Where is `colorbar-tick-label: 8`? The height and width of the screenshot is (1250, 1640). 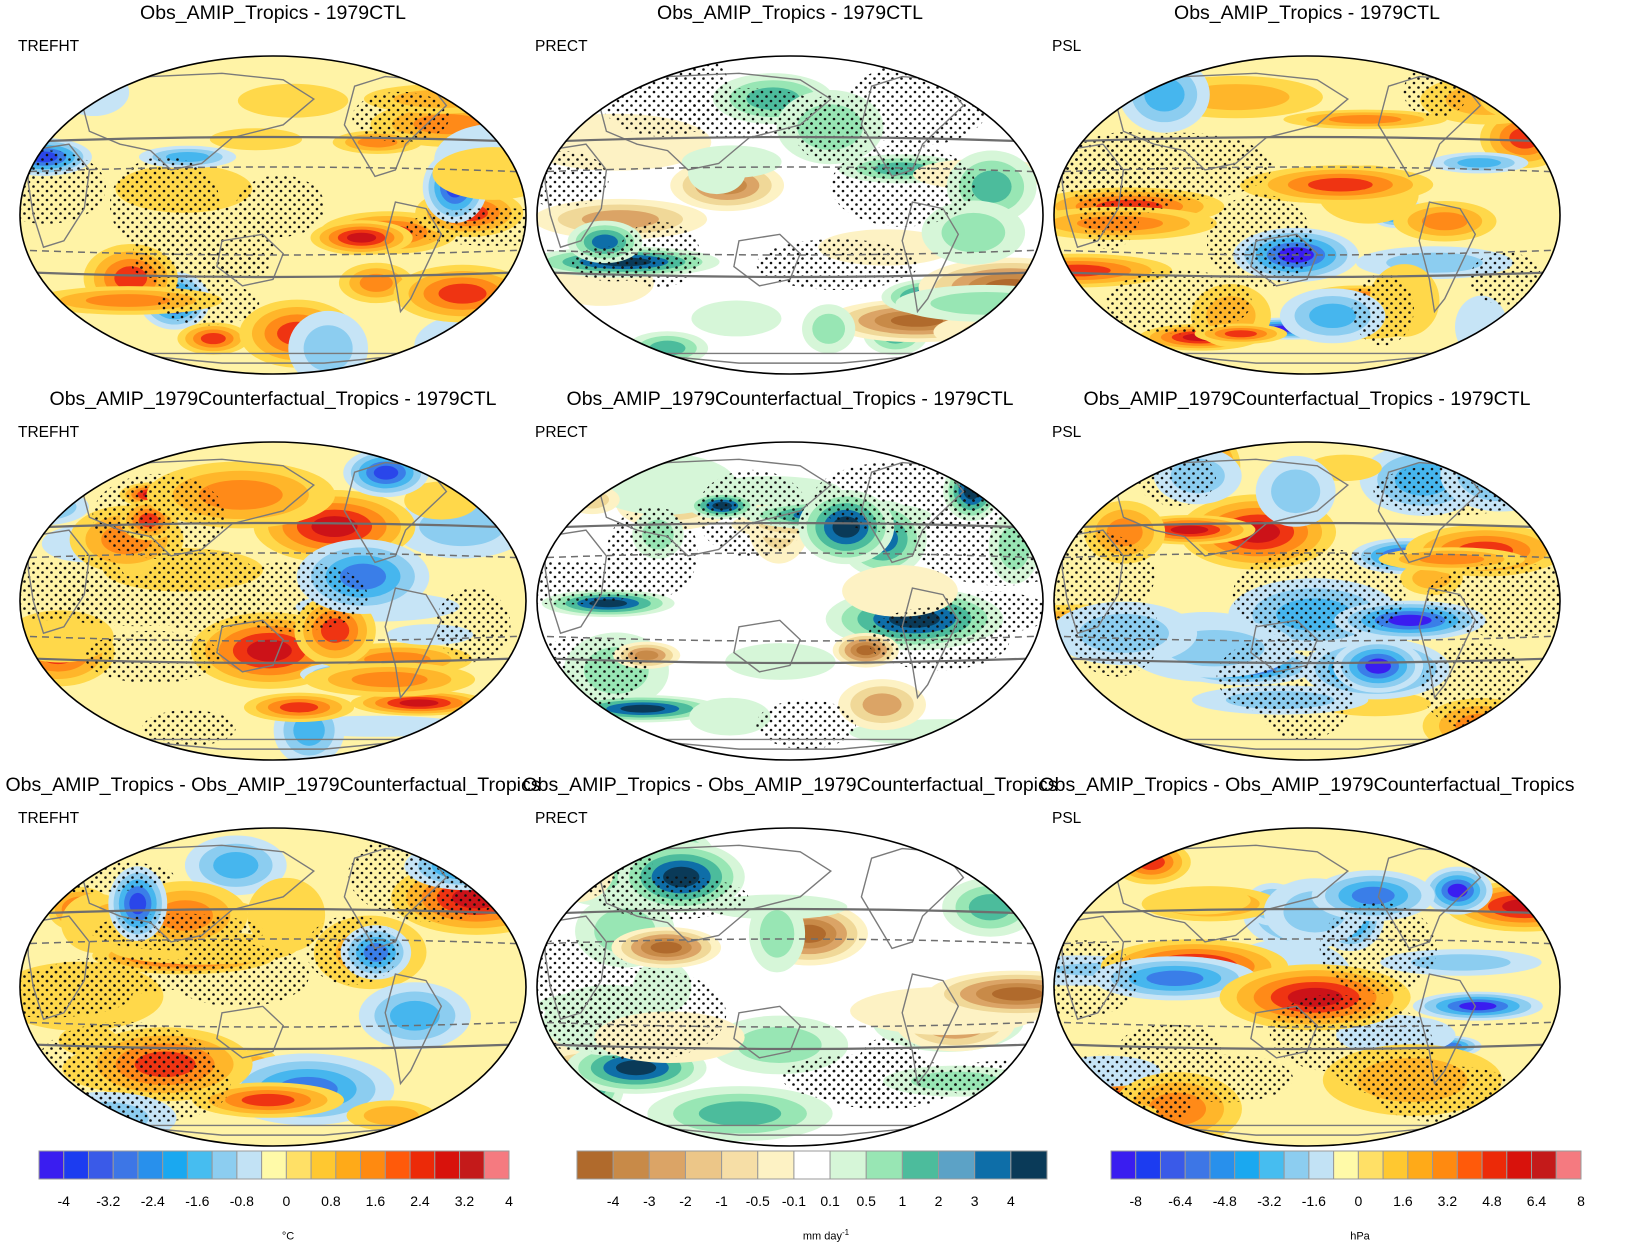
colorbar-tick-label: 8 is located at coordinates (1581, 1201).